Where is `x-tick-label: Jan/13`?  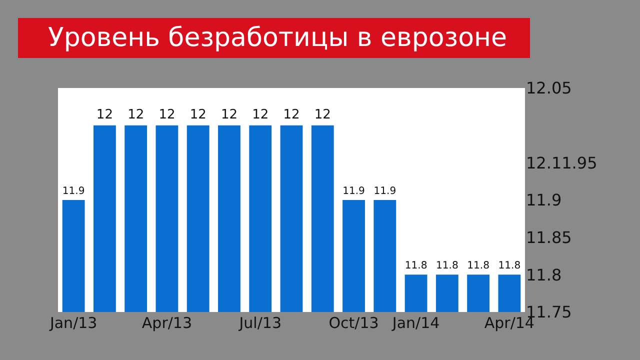 x-tick-label: Jan/13 is located at coordinates (73, 323).